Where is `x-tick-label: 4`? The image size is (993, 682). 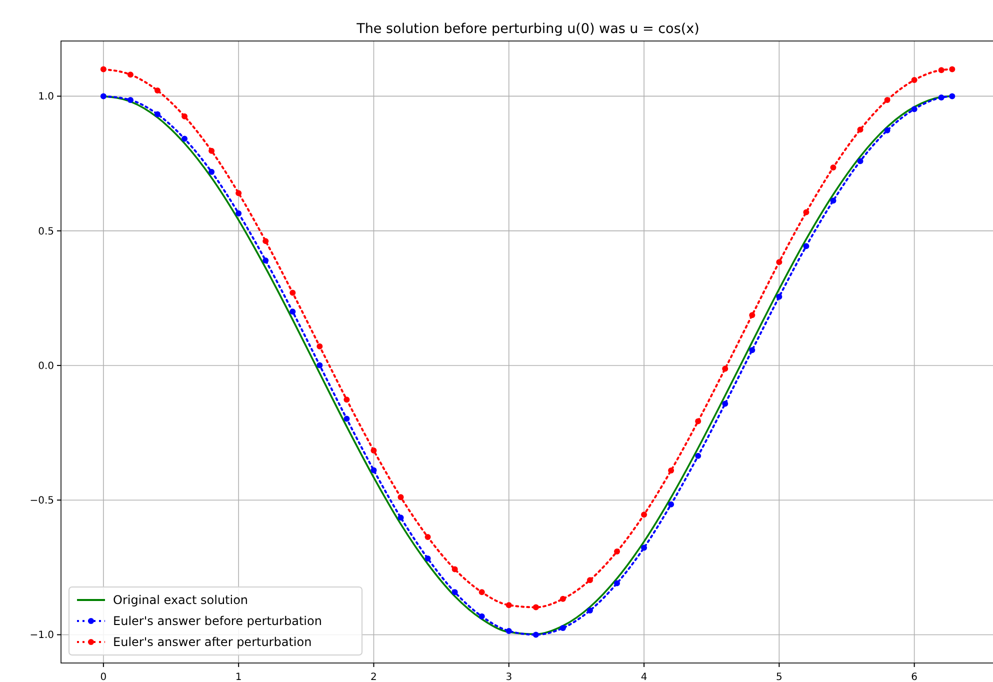 x-tick-label: 4 is located at coordinates (644, 677).